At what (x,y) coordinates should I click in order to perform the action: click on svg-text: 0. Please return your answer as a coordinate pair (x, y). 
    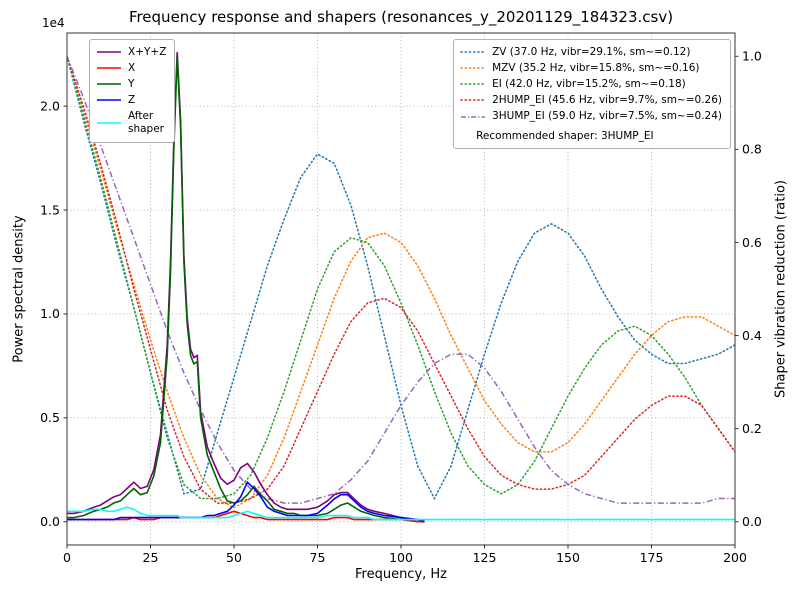
    Looking at the image, I should click on (67, 557).